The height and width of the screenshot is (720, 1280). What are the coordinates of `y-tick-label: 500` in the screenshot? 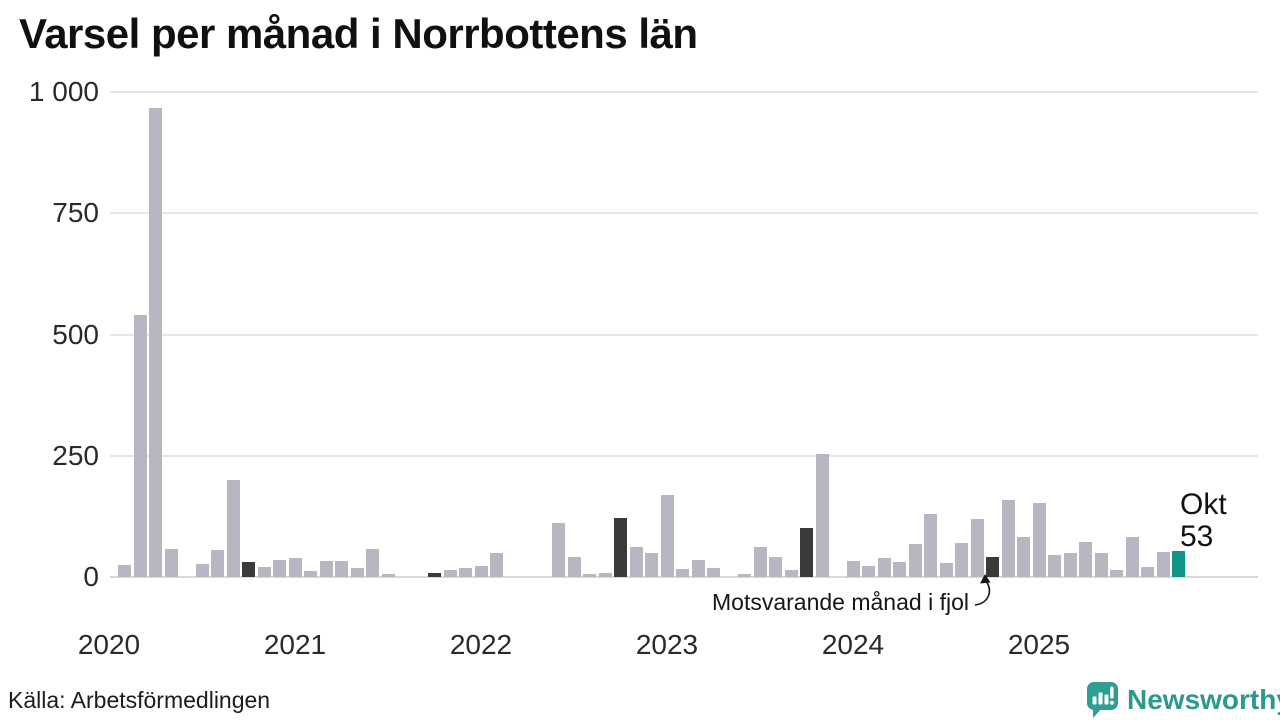 It's located at (75, 334).